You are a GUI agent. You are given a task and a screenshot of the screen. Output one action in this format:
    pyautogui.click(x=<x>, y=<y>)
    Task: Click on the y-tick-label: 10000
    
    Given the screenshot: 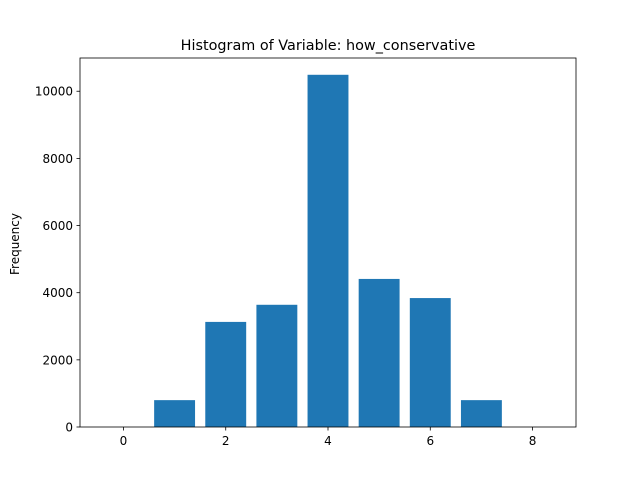 What is the action you would take?
    pyautogui.click(x=54, y=92)
    